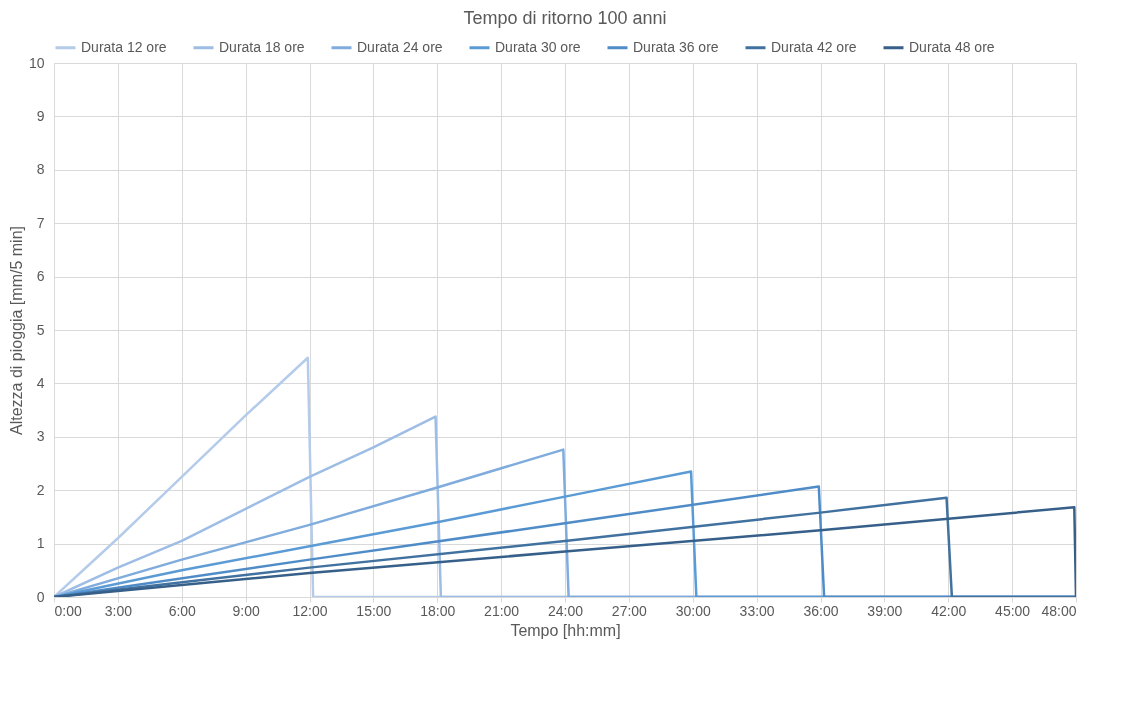  What do you see at coordinates (182, 610) in the screenshot?
I see `x-tick-label: 6:00` at bounding box center [182, 610].